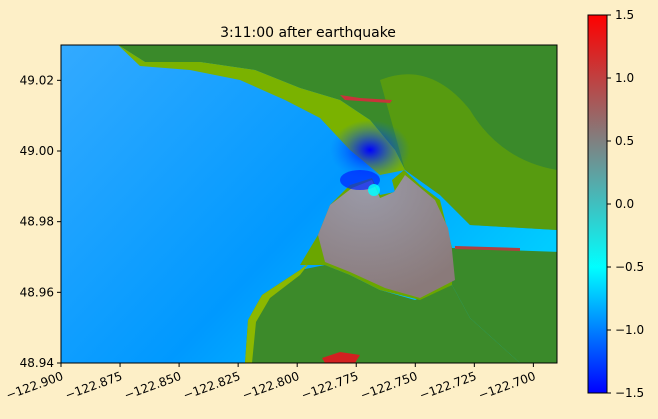 This screenshot has width=658, height=419. Describe the element at coordinates (360, 180) in the screenshot. I see `inlet-channel` at that location.